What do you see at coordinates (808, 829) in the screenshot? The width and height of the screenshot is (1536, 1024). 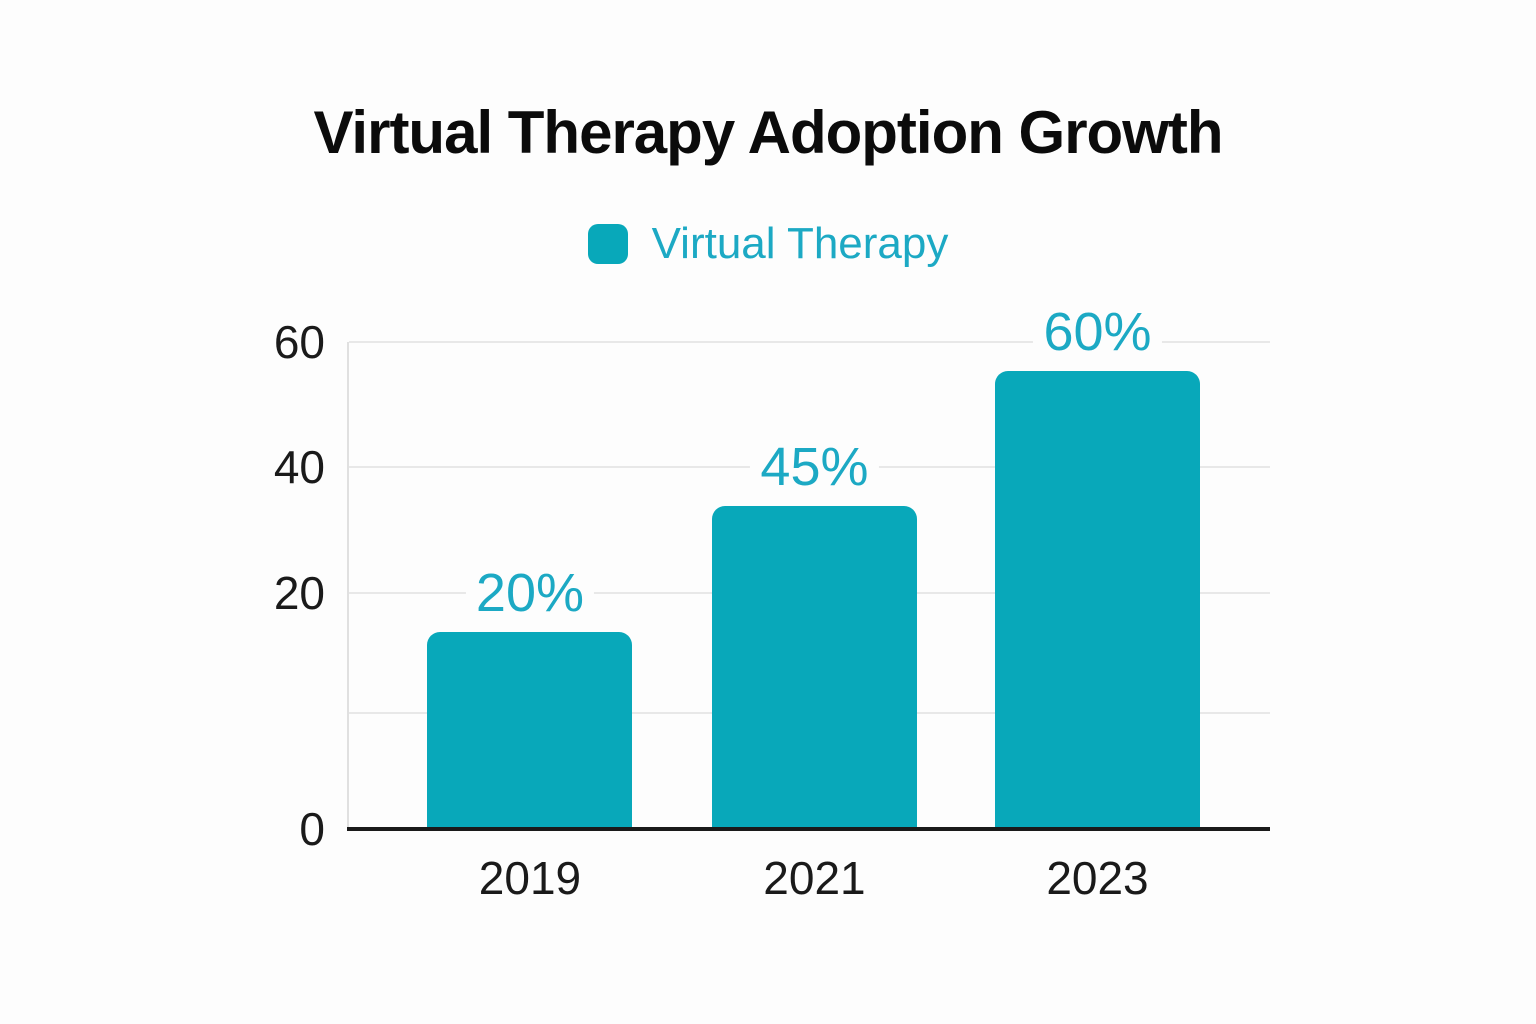 I see `x-axis-line` at bounding box center [808, 829].